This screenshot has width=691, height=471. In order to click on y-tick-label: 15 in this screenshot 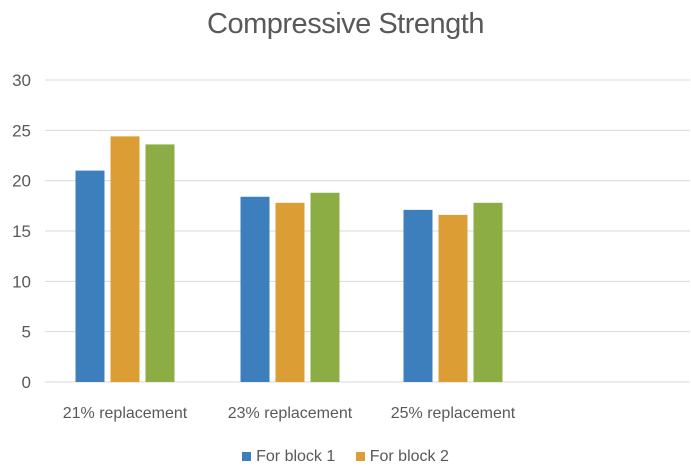, I will do `click(21, 231)`.